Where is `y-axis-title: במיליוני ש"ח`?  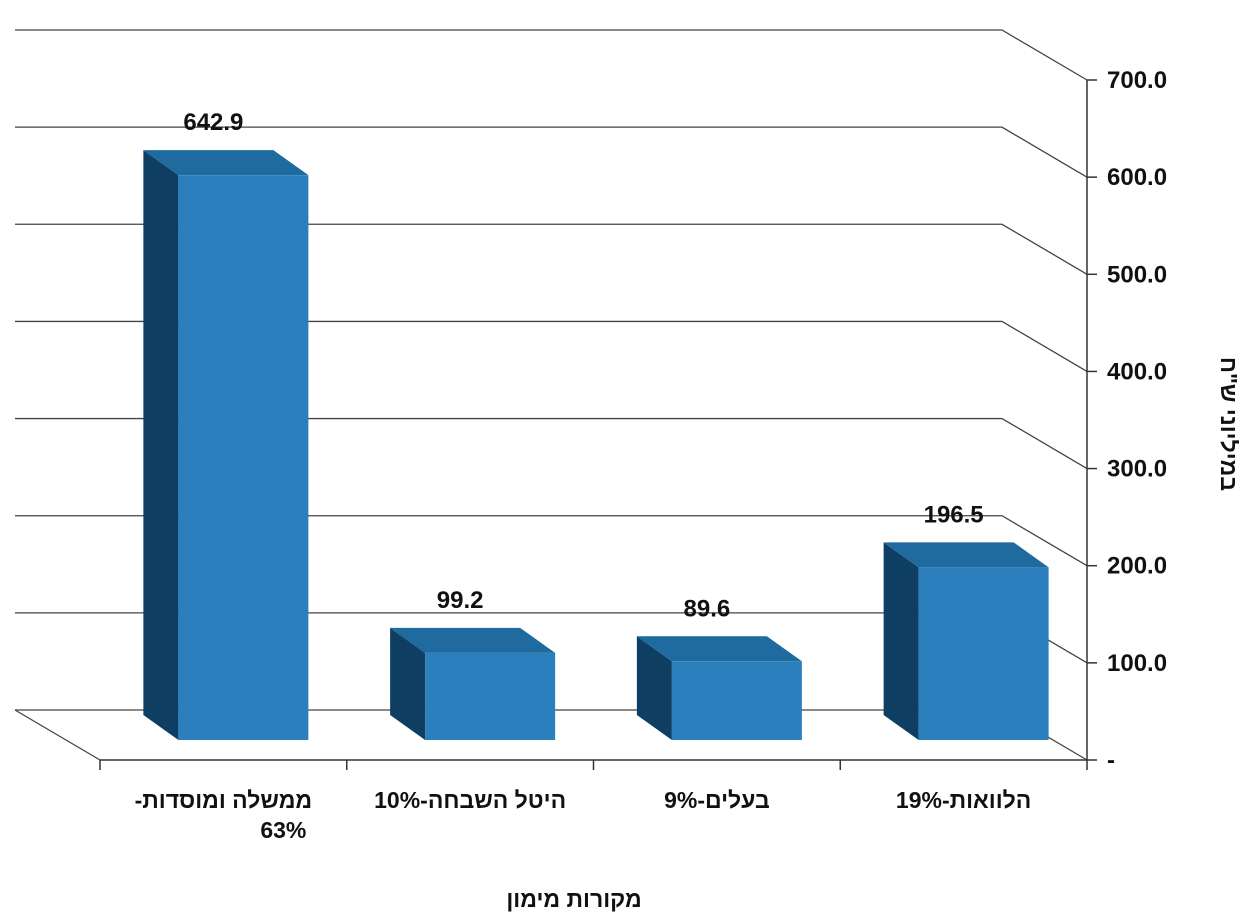
y-axis-title: במיליוני ש"ח is located at coordinates (1227, 424).